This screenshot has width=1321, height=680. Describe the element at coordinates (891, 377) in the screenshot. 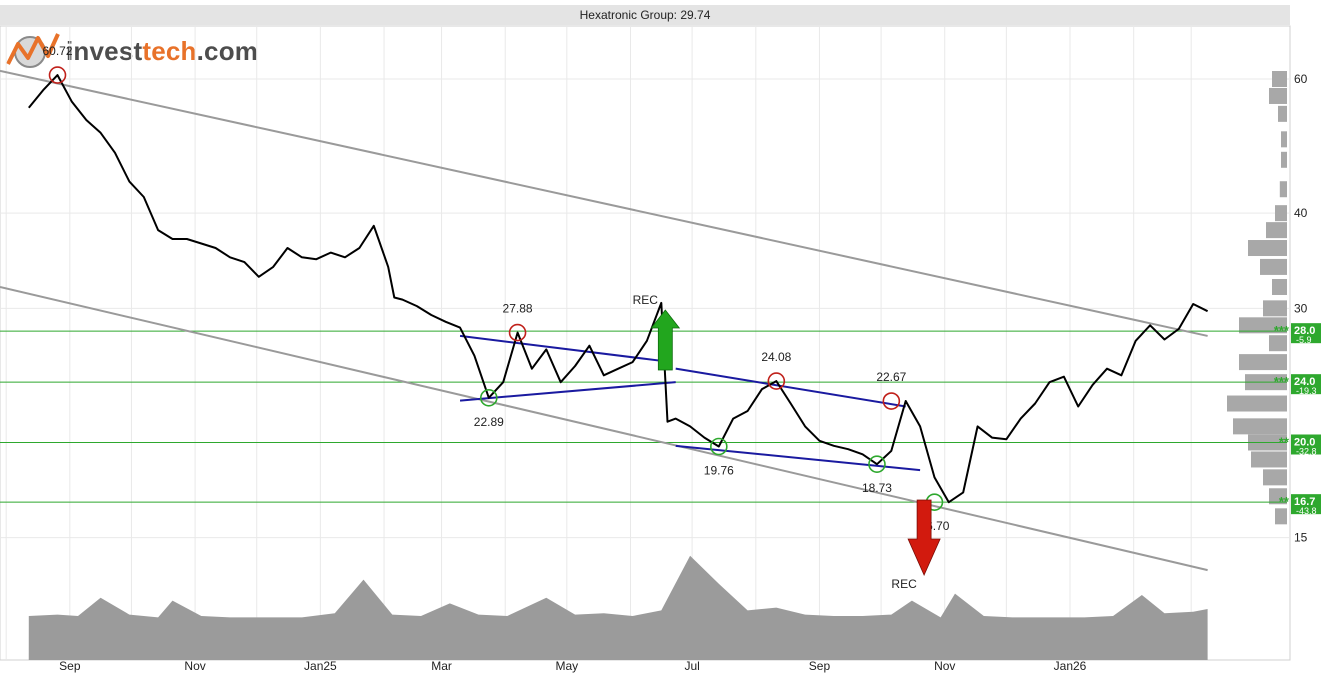

I see `pivot-label: 22.67` at that location.